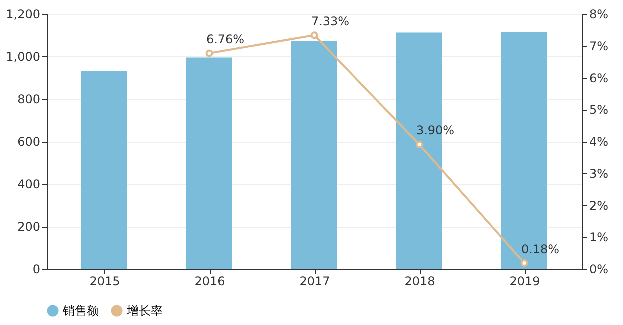 Image resolution: width=623 pixels, height=325 pixels. What do you see at coordinates (29, 185) in the screenshot?
I see `y-tick-label: 400` at bounding box center [29, 185].